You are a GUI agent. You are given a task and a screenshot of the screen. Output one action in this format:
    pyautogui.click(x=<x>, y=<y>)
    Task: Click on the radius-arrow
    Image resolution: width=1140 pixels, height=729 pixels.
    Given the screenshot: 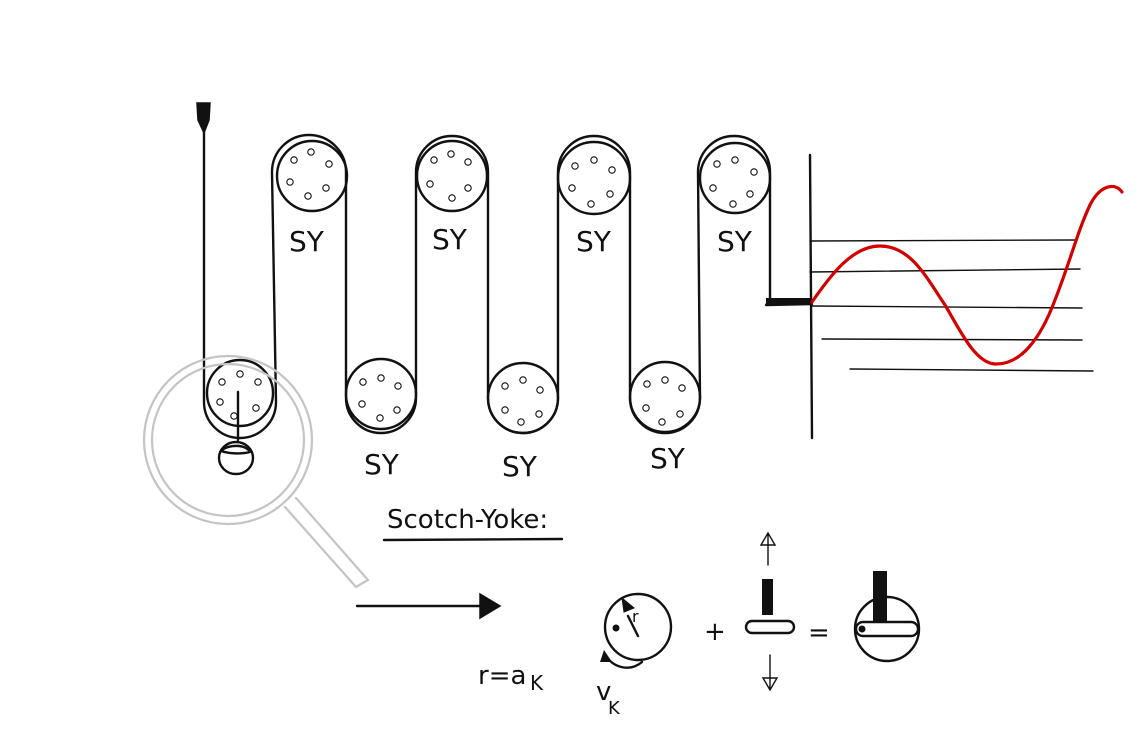 What is the action you would take?
    pyautogui.click(x=633, y=626)
    